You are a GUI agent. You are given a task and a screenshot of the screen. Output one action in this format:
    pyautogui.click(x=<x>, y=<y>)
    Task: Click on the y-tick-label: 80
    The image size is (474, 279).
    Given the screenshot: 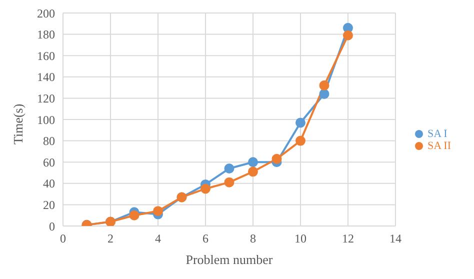 What is the action you would take?
    pyautogui.click(x=49, y=141)
    